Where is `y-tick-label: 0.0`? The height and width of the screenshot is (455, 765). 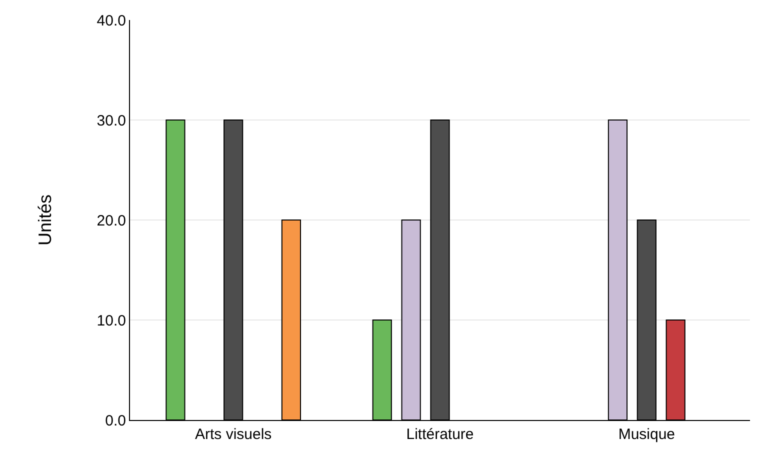 y-tick-label: 0.0 is located at coordinates (115, 421).